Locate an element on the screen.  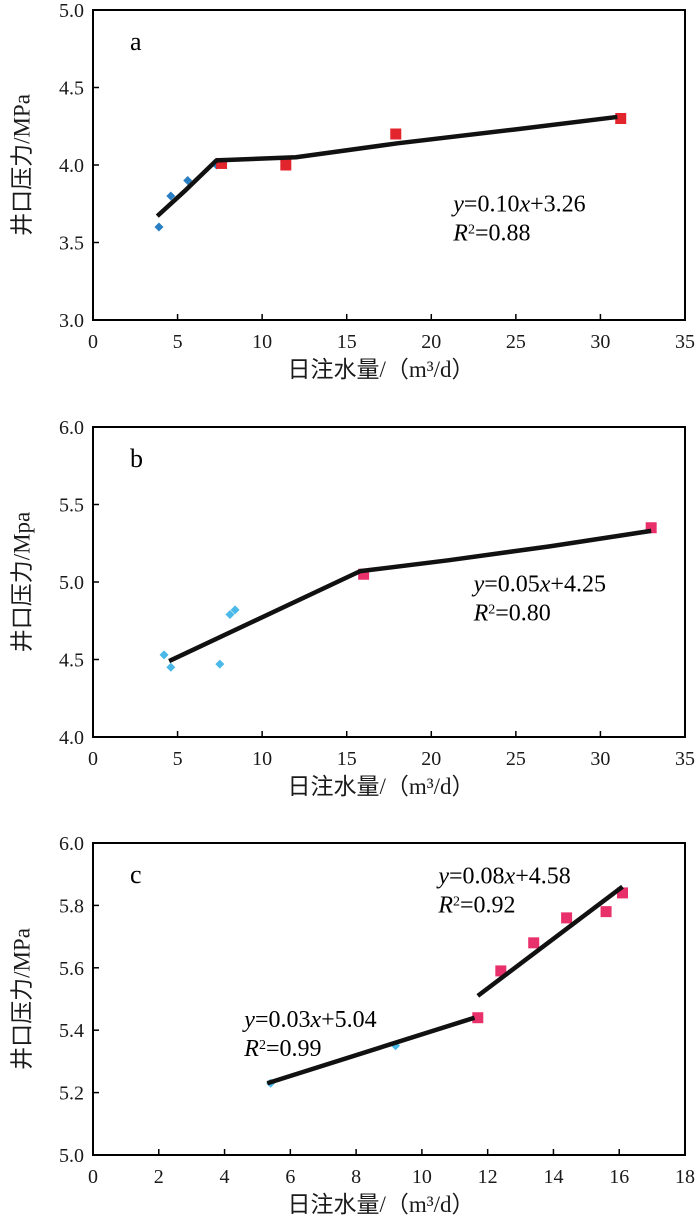
eq-intercept: +4.25 is located at coordinates (578, 584).